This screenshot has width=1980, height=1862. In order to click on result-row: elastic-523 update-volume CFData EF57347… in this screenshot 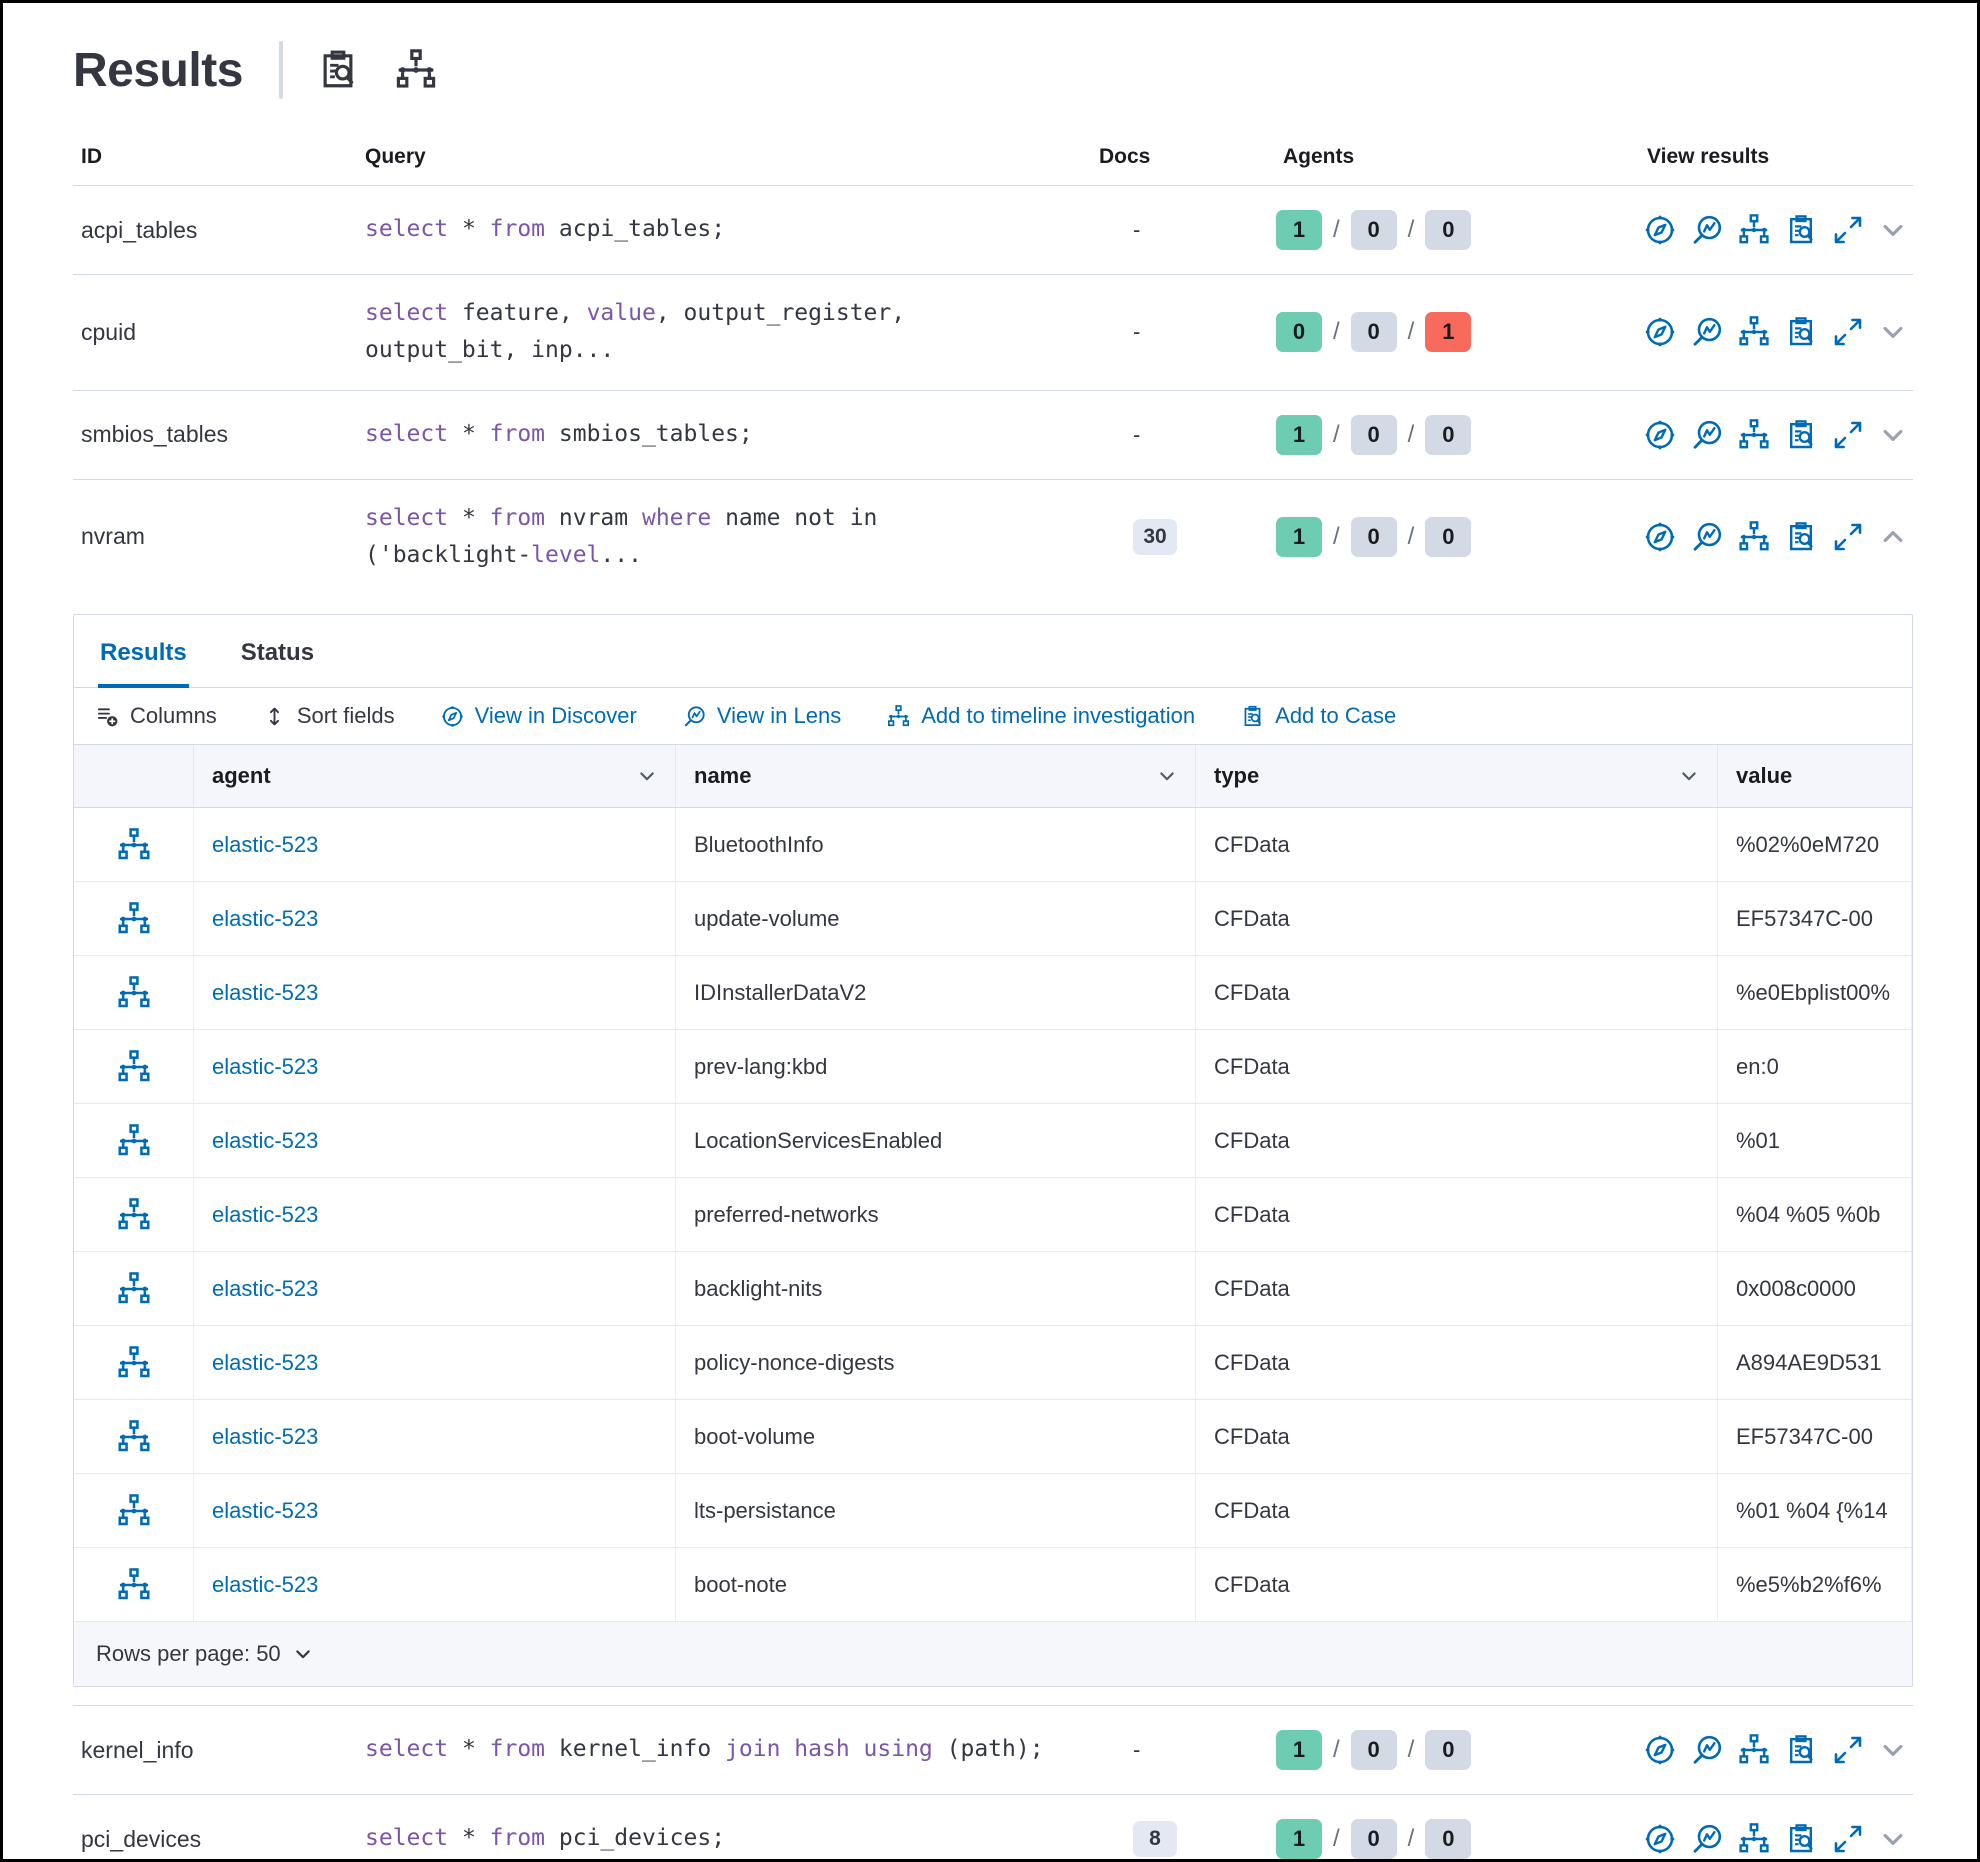, I will do `click(993, 919)`.